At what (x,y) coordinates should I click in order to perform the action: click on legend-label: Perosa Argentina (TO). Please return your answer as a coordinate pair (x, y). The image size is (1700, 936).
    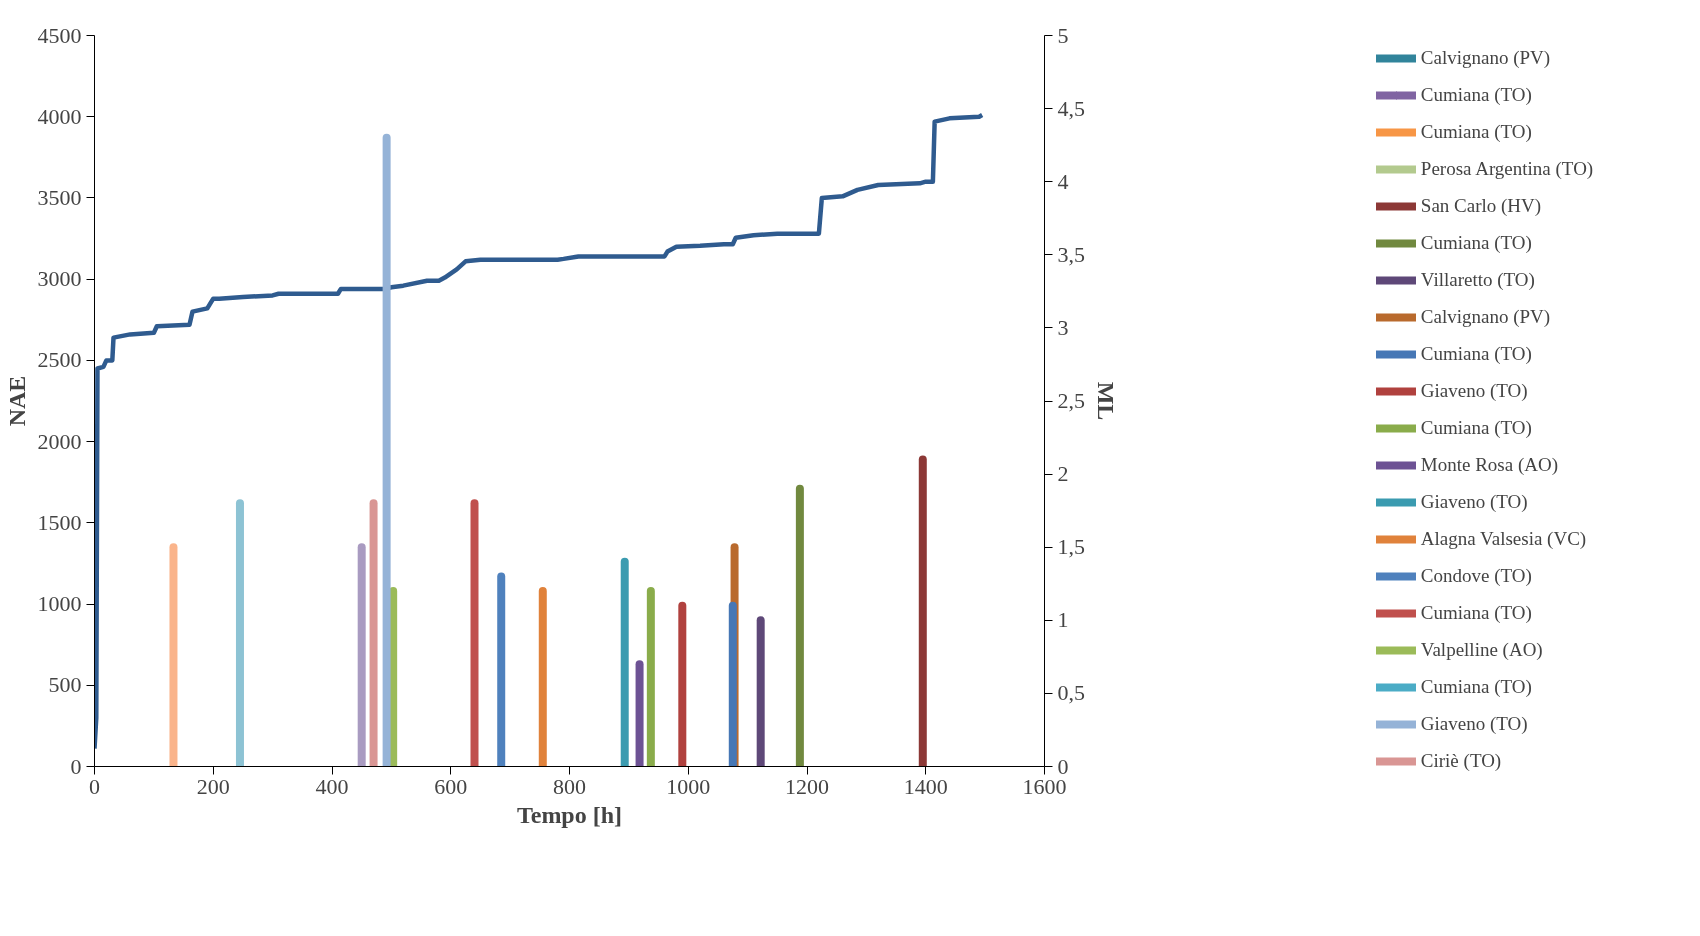
    Looking at the image, I should click on (1507, 169).